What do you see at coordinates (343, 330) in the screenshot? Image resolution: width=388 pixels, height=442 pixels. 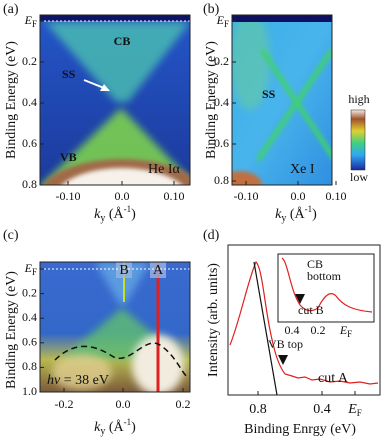 I see `inset-x-tick-label-main: E` at bounding box center [343, 330].